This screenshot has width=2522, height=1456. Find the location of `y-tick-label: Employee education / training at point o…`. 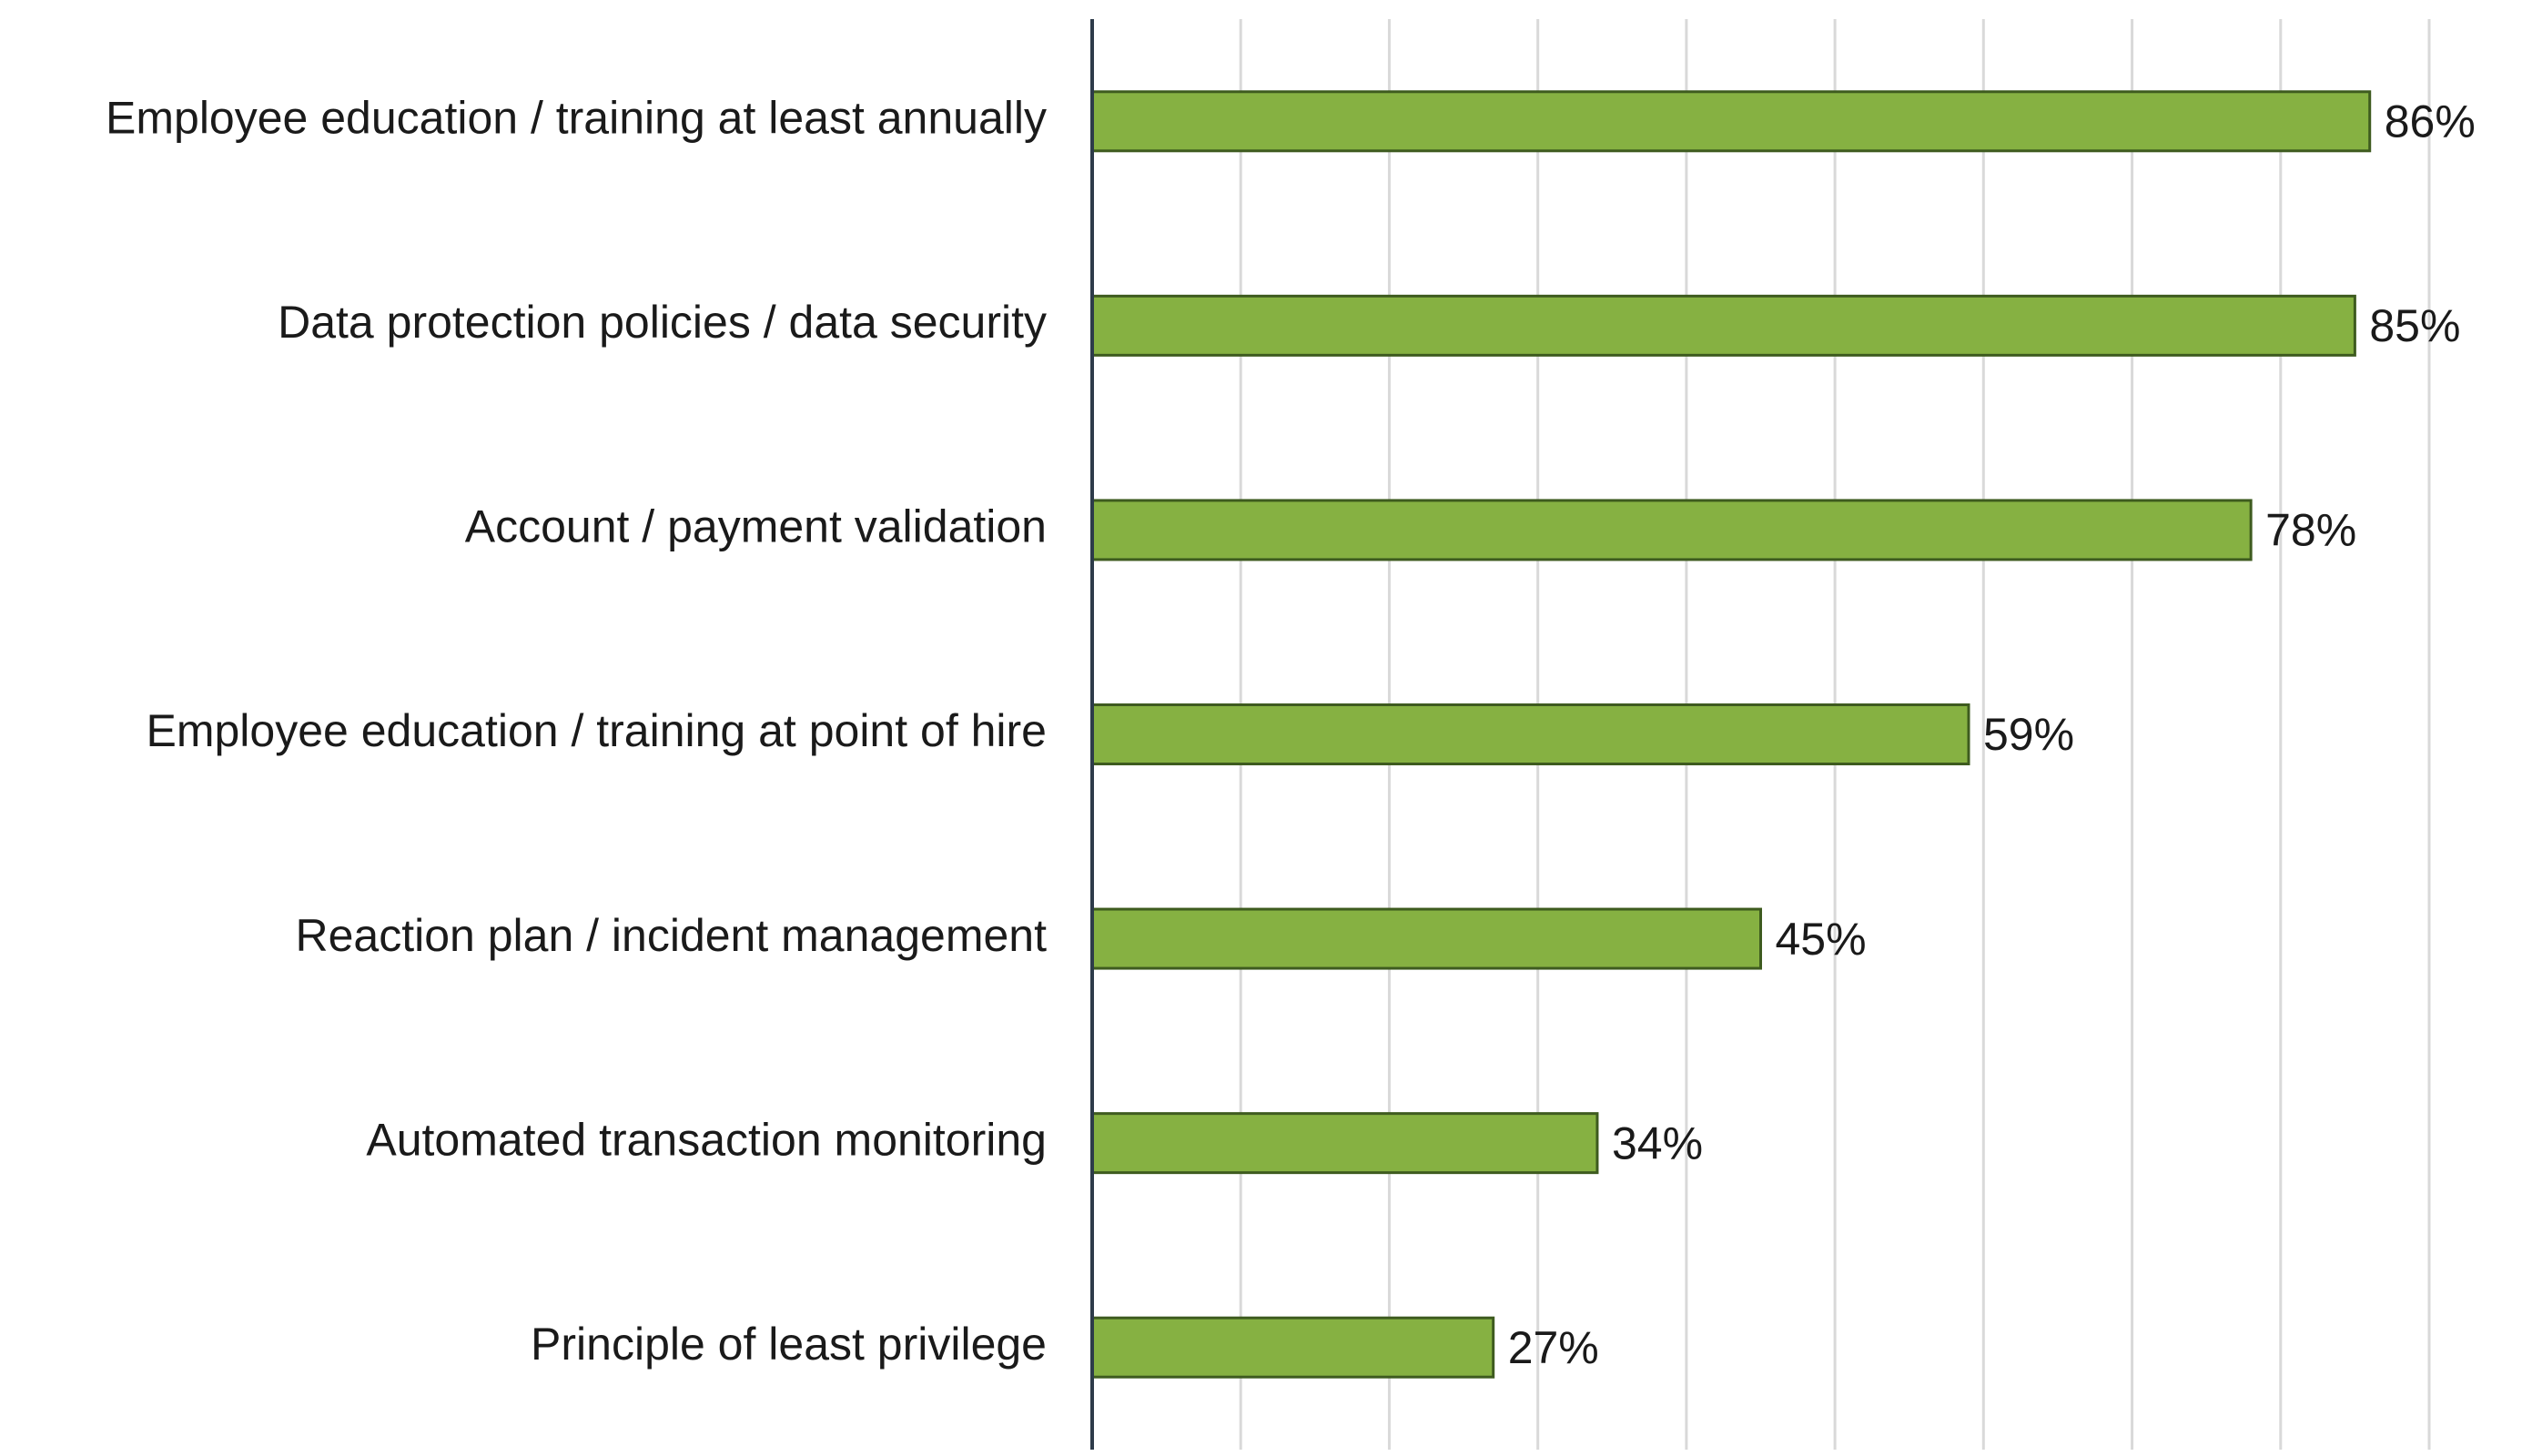

y-tick-label: Employee education / training at point o… is located at coordinates (597, 731).